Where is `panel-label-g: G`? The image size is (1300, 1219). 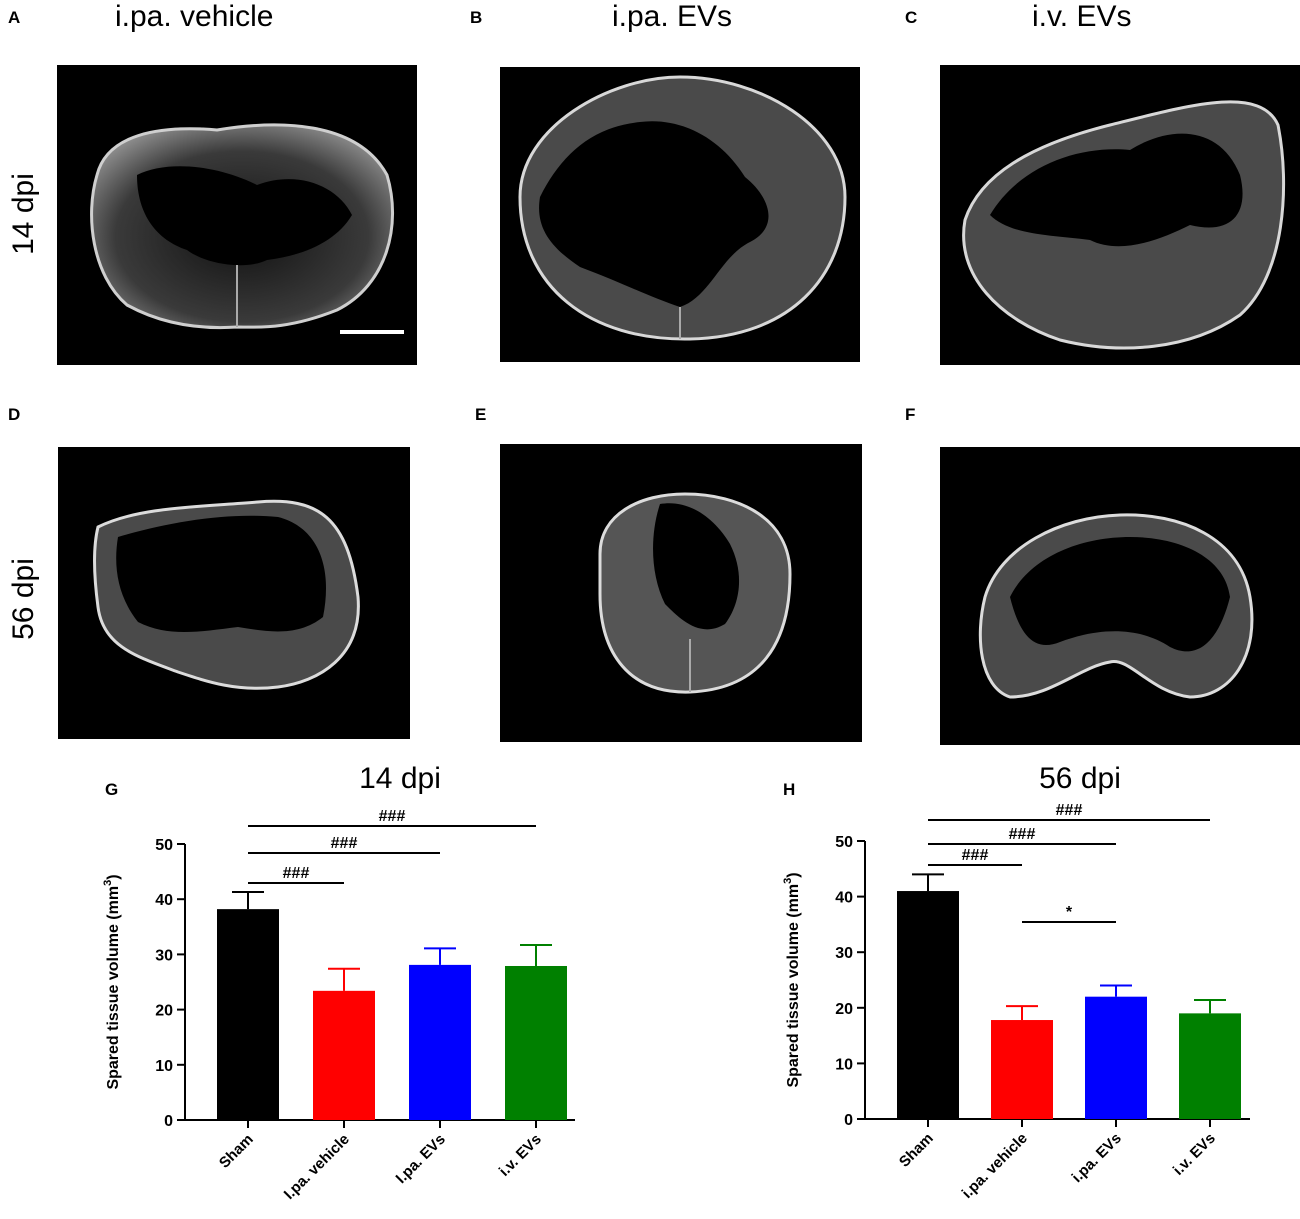 panel-label-g: G is located at coordinates (112, 789).